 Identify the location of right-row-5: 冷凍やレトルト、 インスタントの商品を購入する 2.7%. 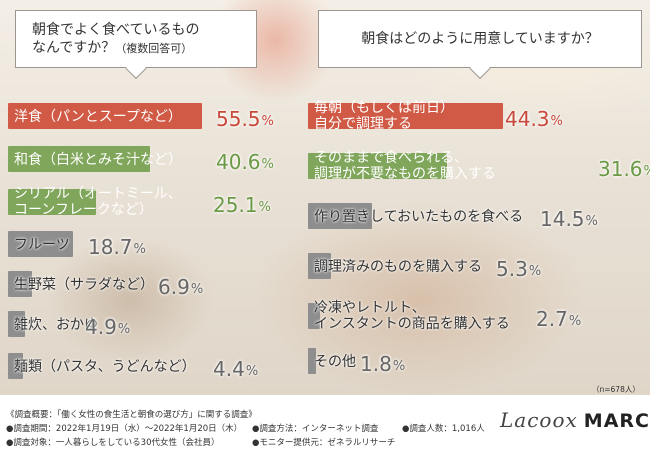
(478, 316).